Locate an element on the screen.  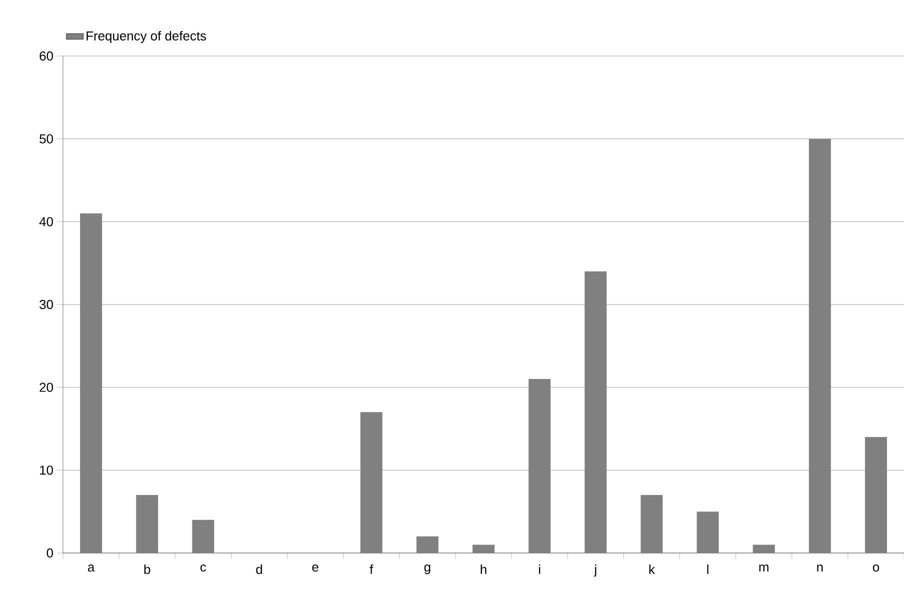
x-tick-label: a is located at coordinates (91, 568).